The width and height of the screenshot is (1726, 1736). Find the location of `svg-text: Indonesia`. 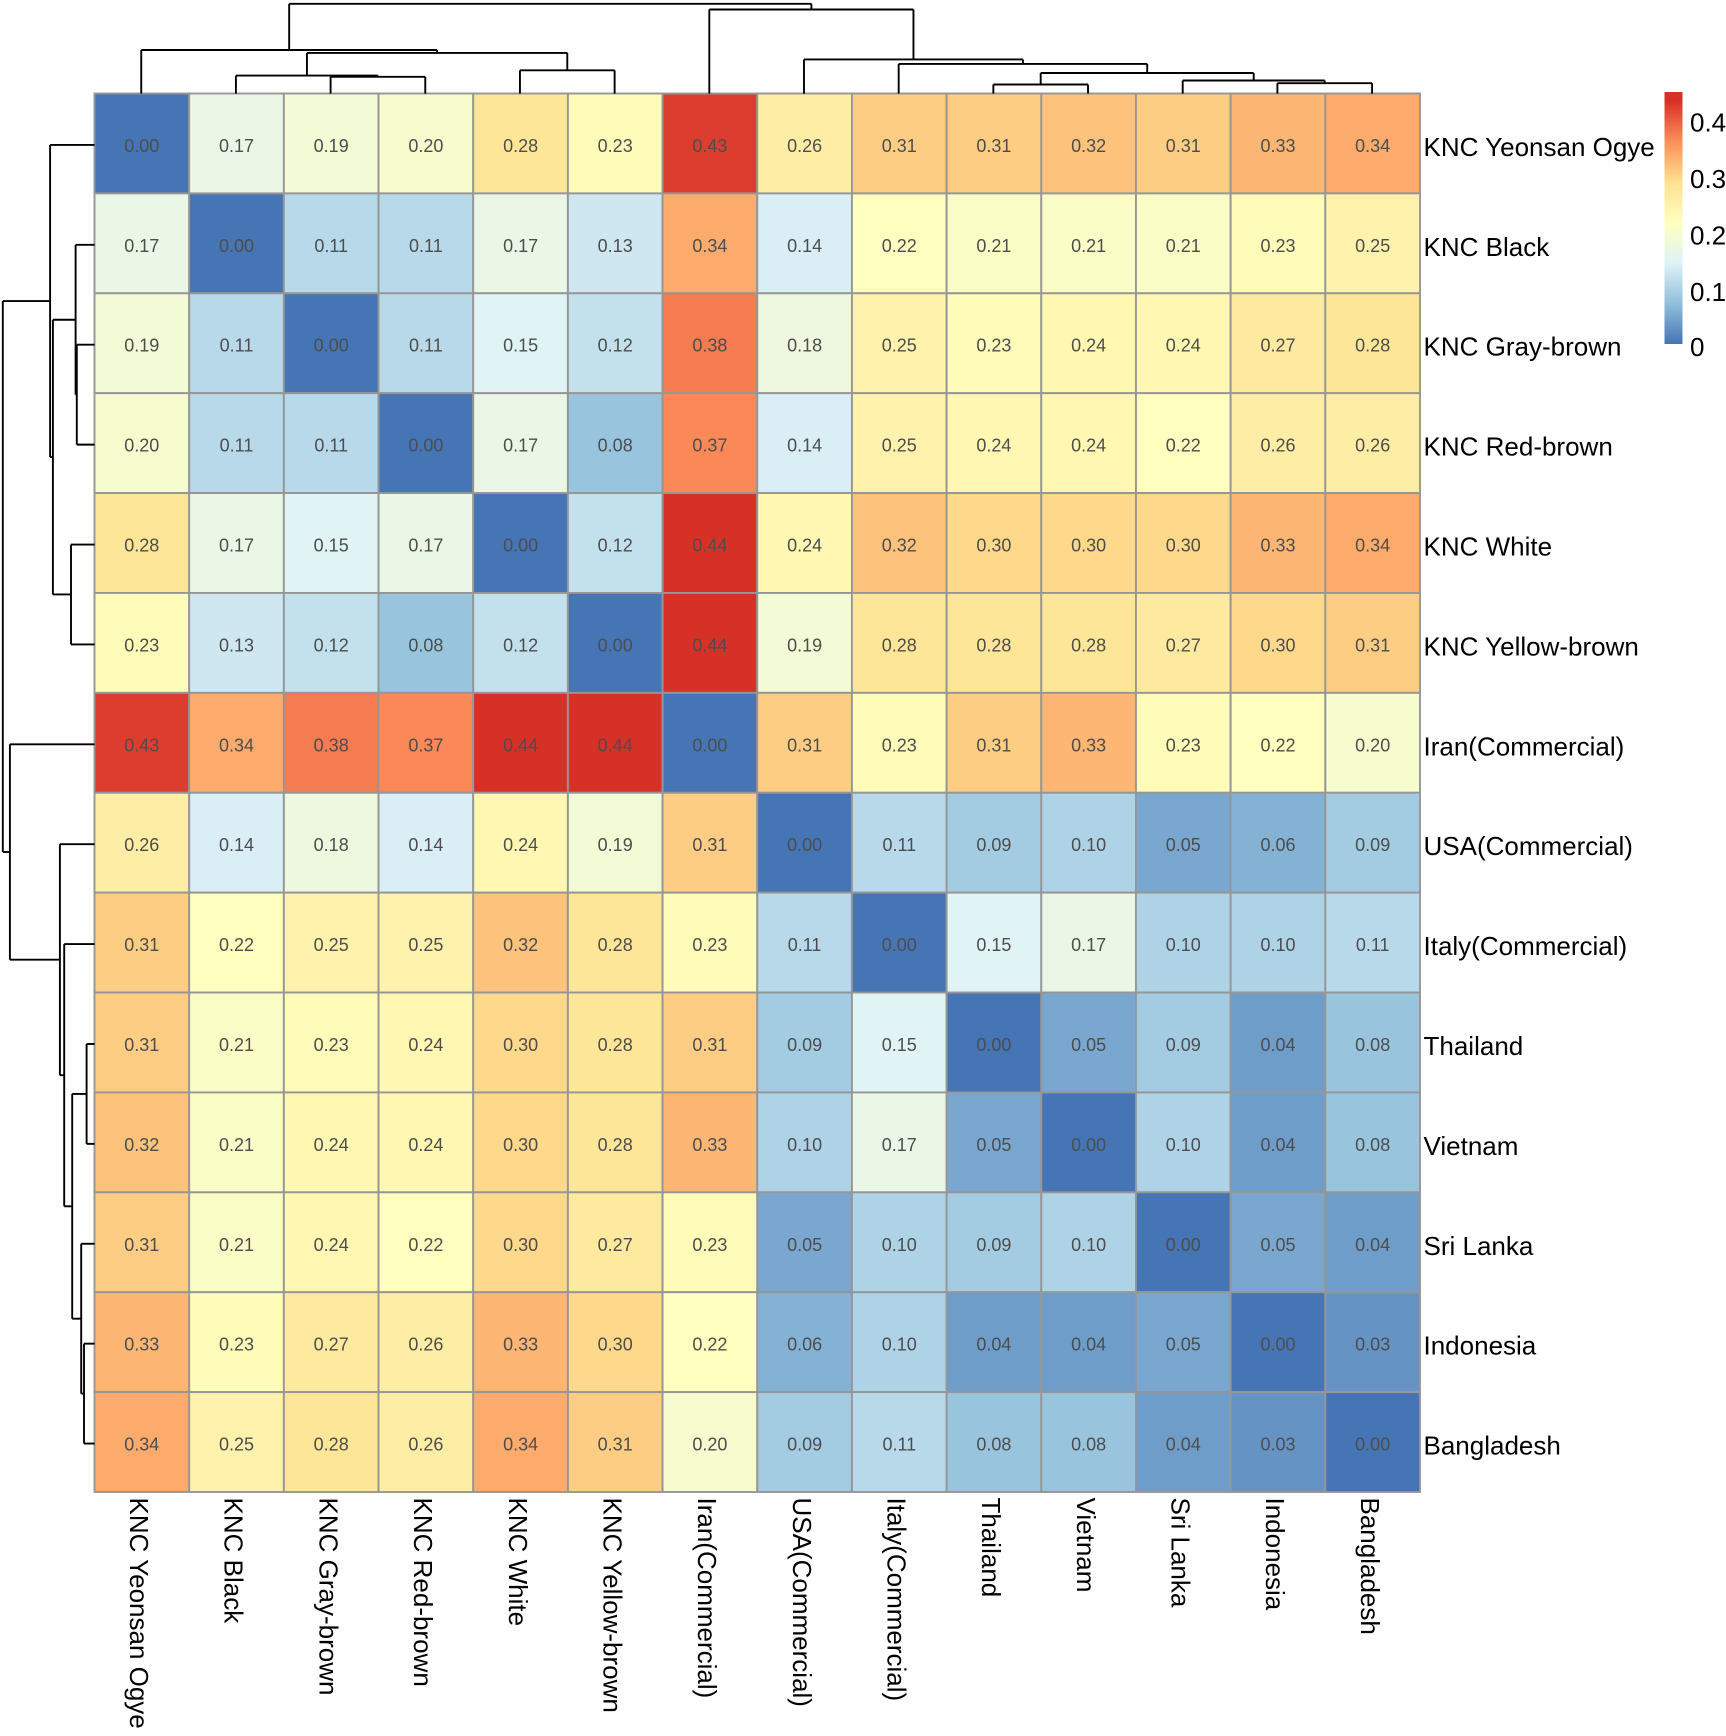

svg-text: Indonesia is located at coordinates (1275, 1554).